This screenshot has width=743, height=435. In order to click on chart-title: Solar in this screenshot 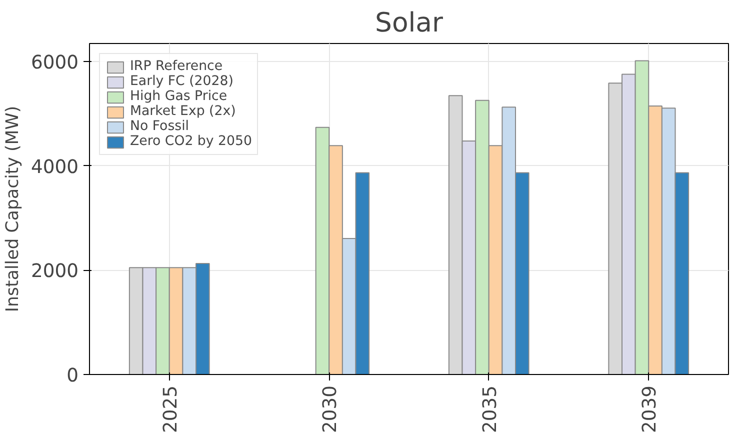, I will do `click(409, 23)`.